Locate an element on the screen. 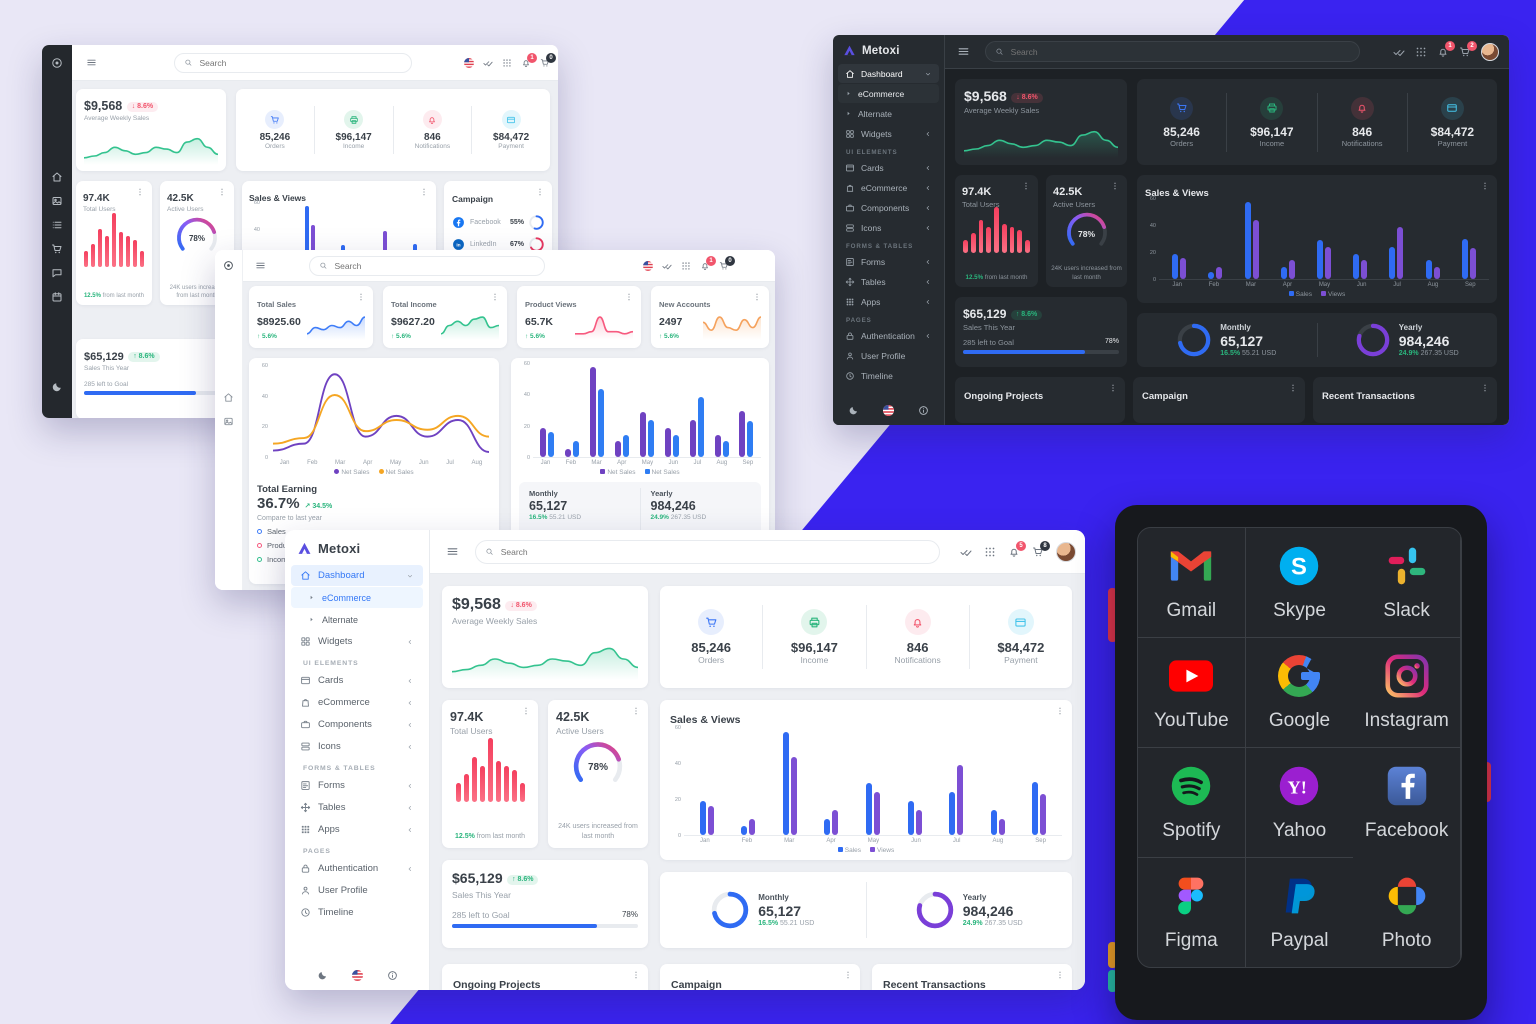  cart-icon is located at coordinates (57, 249).